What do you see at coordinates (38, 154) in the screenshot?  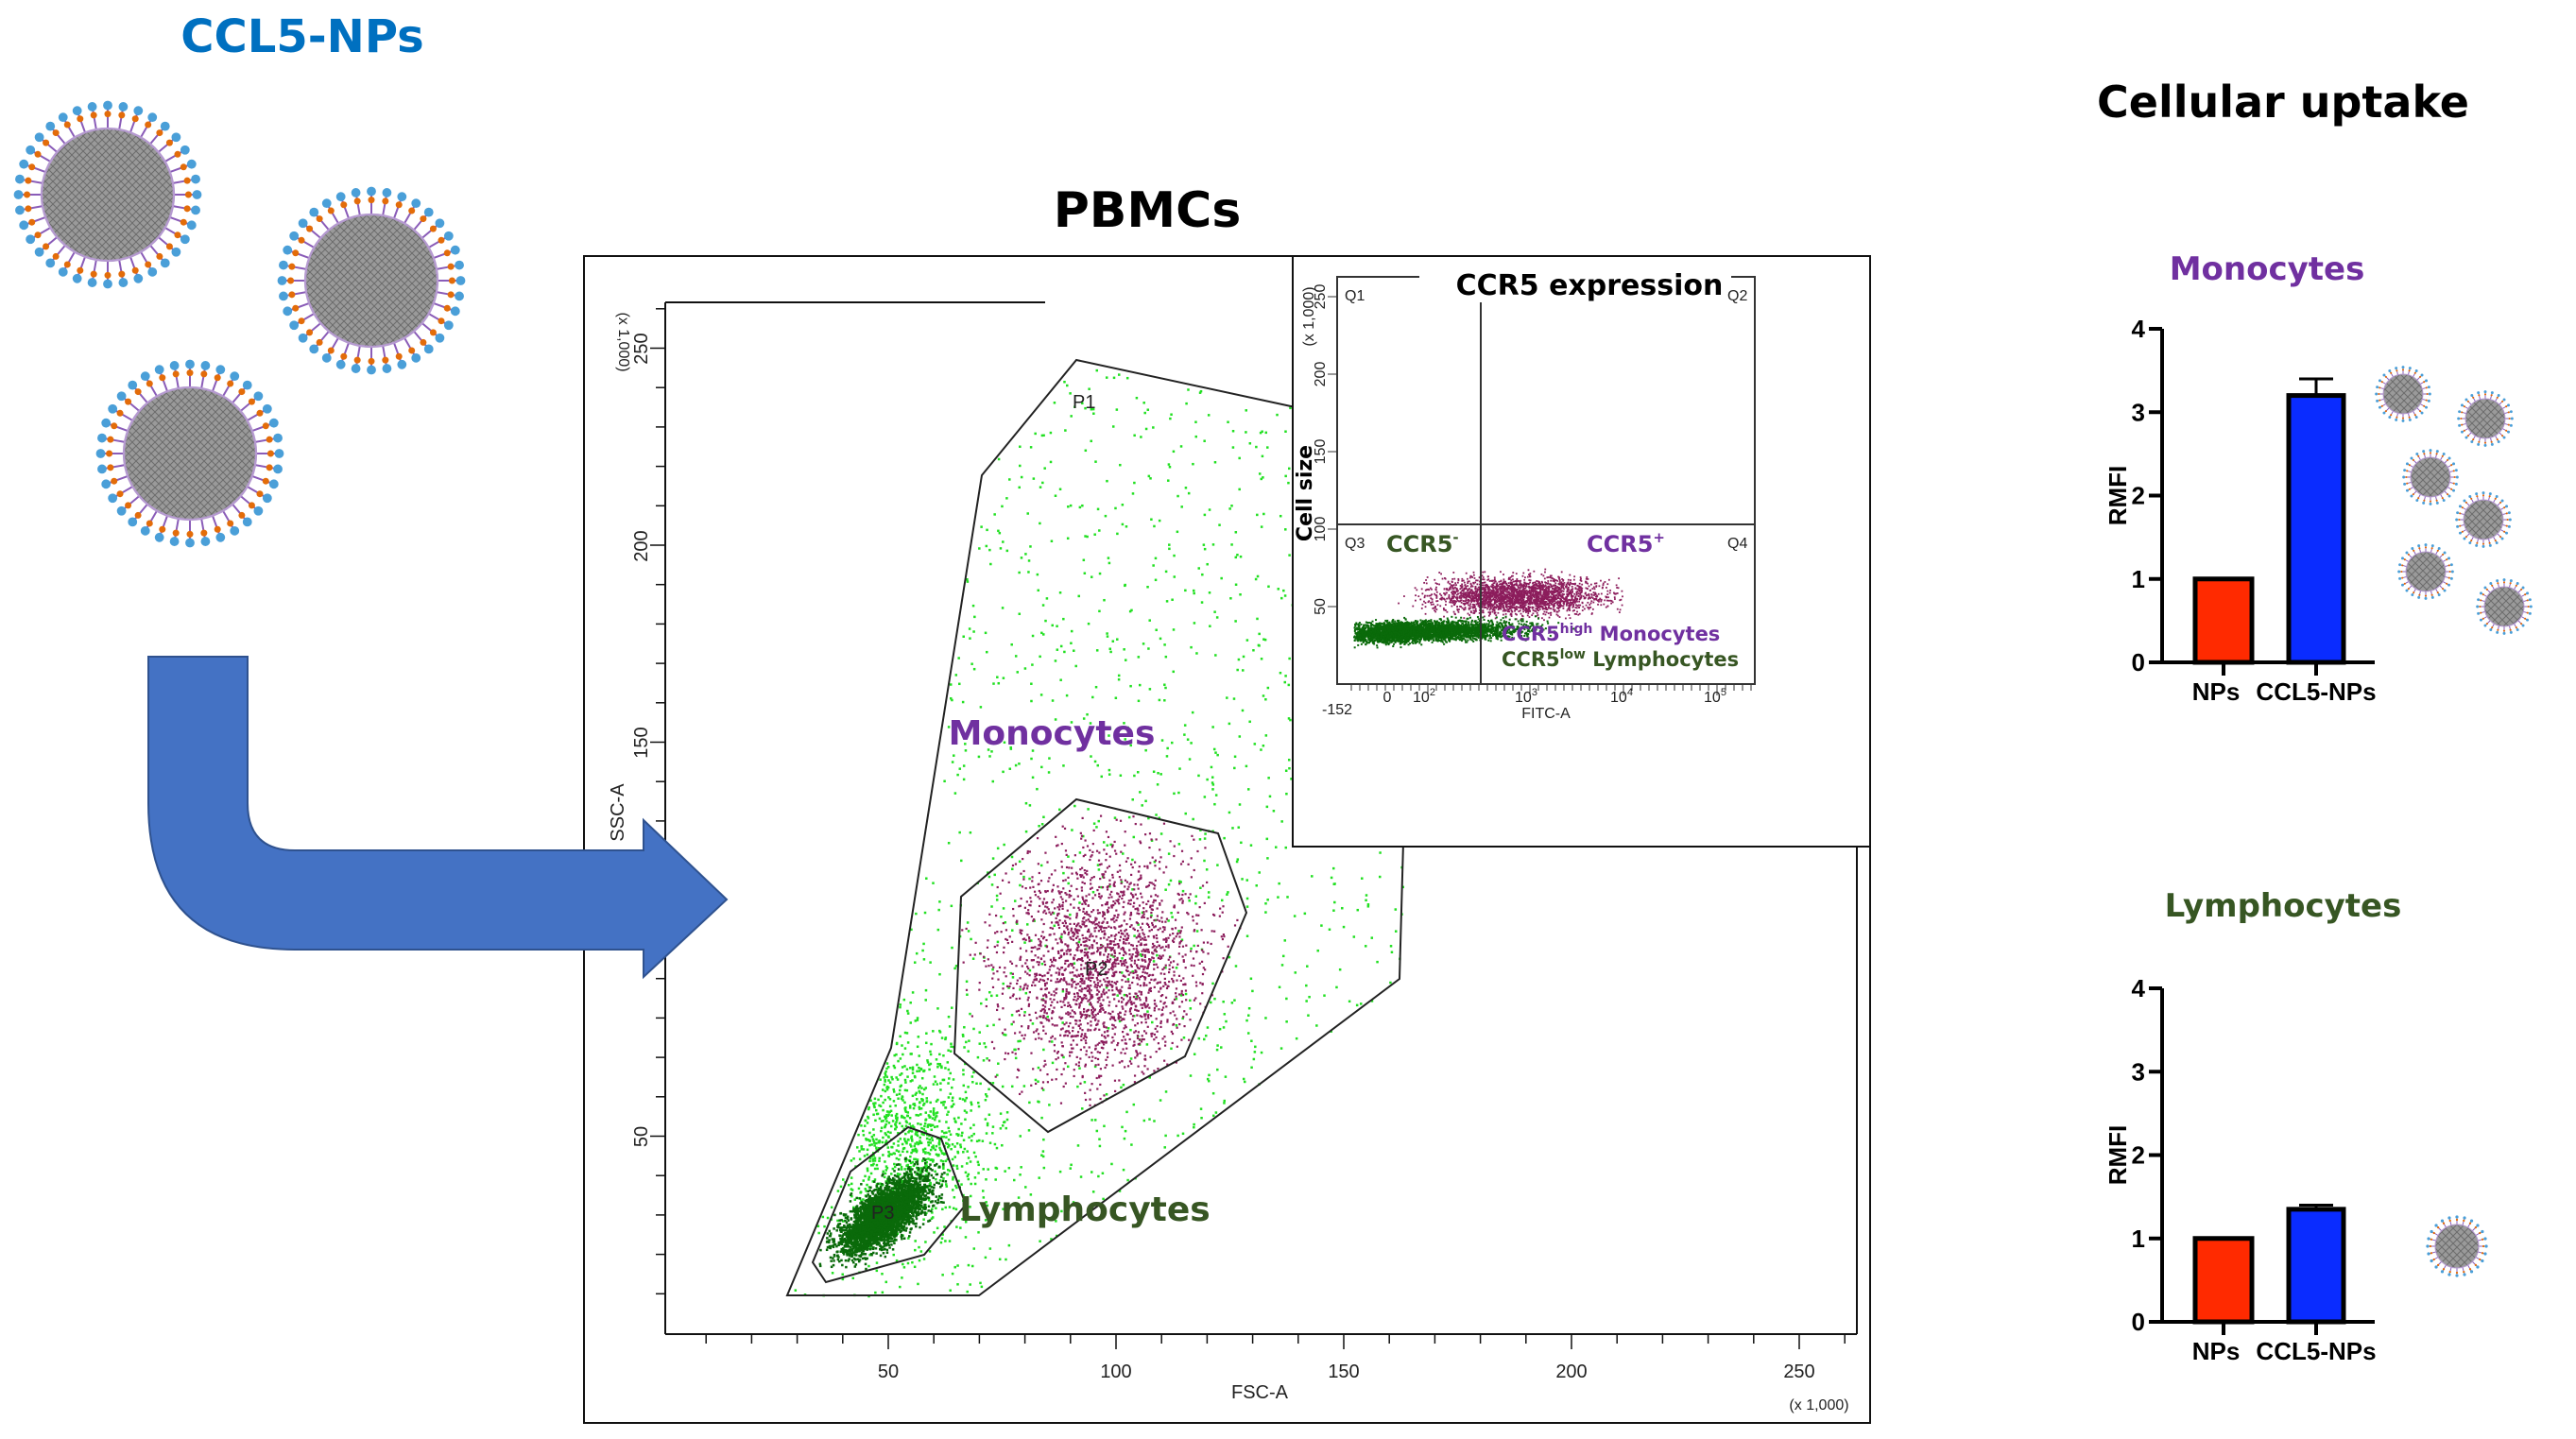 I see `np-ligand` at bounding box center [38, 154].